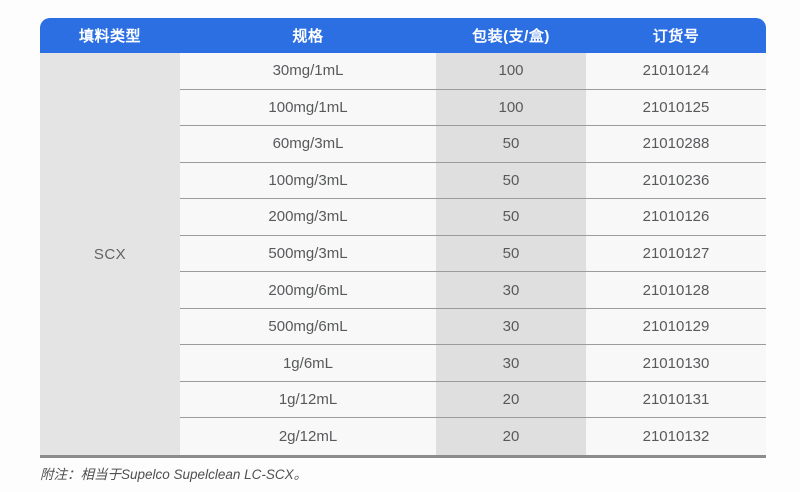 The image size is (800, 492). I want to click on spec-cell: 1g/6mL, so click(308, 363).